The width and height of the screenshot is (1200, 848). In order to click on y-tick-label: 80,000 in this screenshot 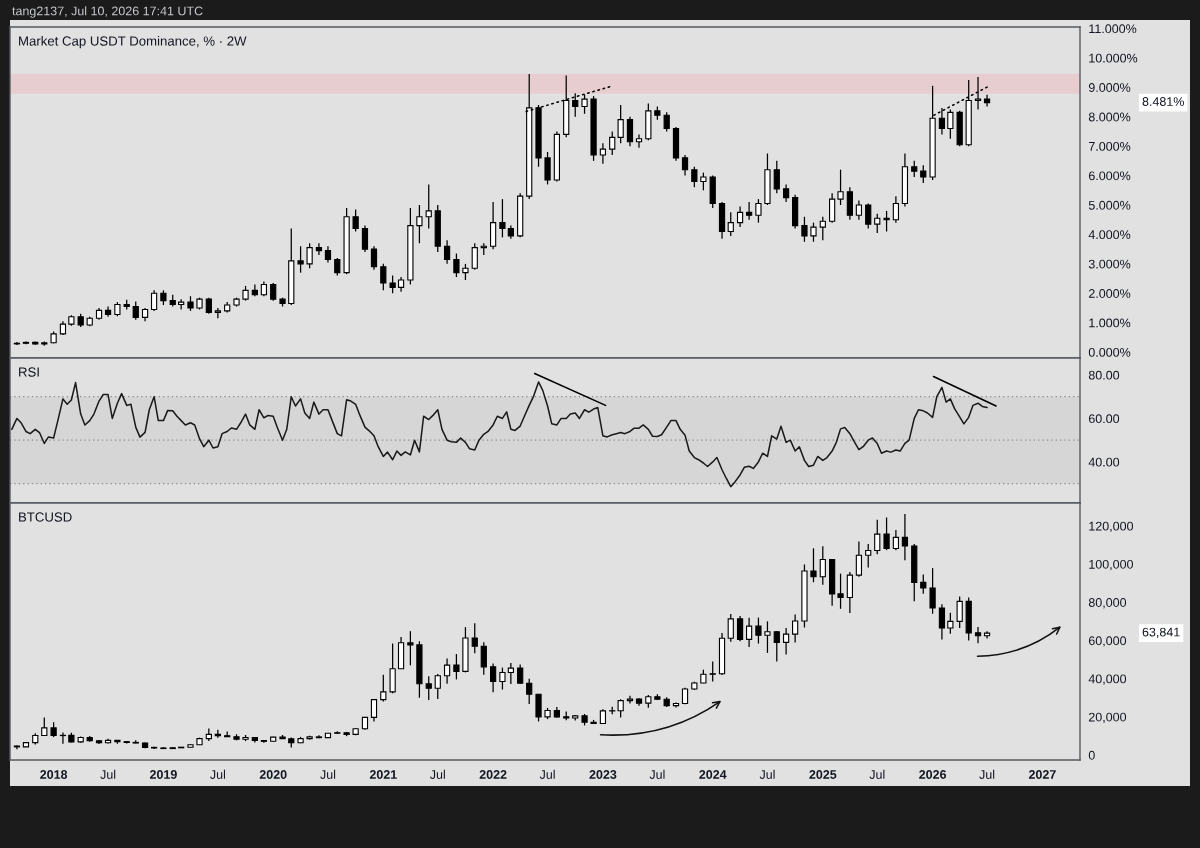, I will do `click(1107, 603)`.